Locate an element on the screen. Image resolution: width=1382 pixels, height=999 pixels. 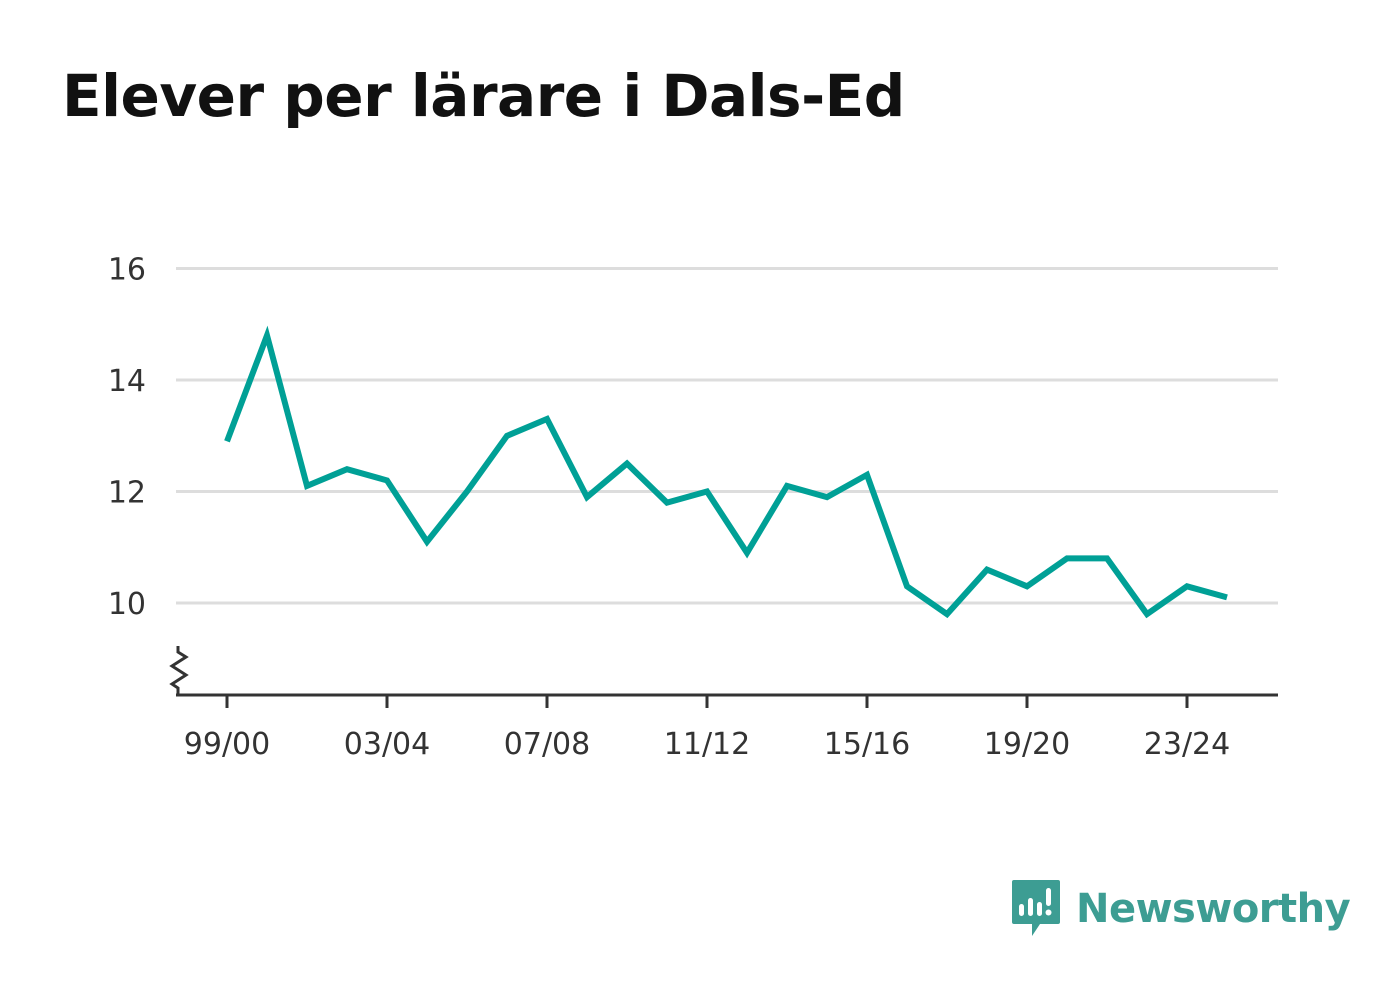
brand-logo: Newsworthy is located at coordinates (1180, 909).